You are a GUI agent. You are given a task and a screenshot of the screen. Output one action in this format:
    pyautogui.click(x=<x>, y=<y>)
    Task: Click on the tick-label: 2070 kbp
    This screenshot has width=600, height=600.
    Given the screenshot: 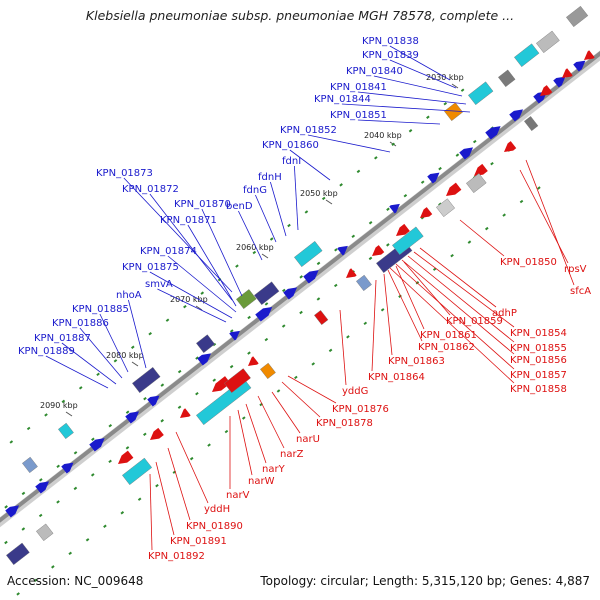 What is the action you would take?
    pyautogui.click(x=189, y=299)
    